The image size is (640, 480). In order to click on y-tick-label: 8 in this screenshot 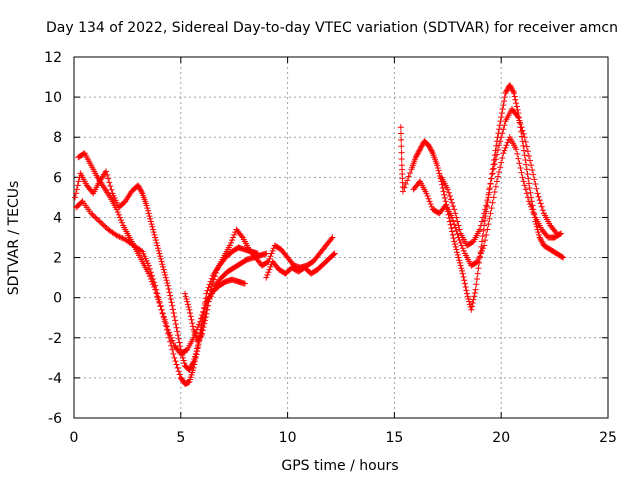, I will do `click(57, 138)`.